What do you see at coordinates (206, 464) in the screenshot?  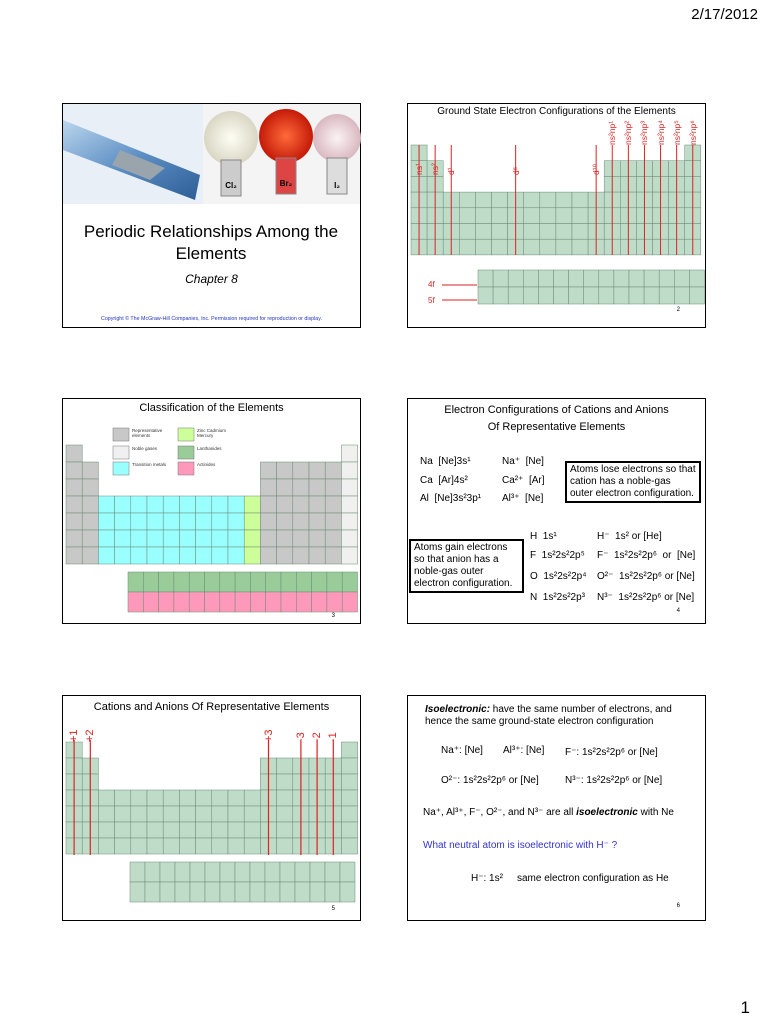 I see `legend-label: Actinides` at bounding box center [206, 464].